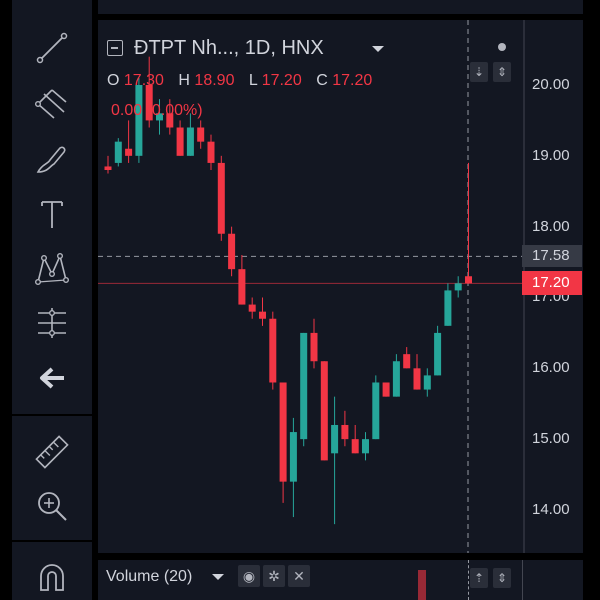  I want to click on price-axis-label: 16.00, so click(551, 368).